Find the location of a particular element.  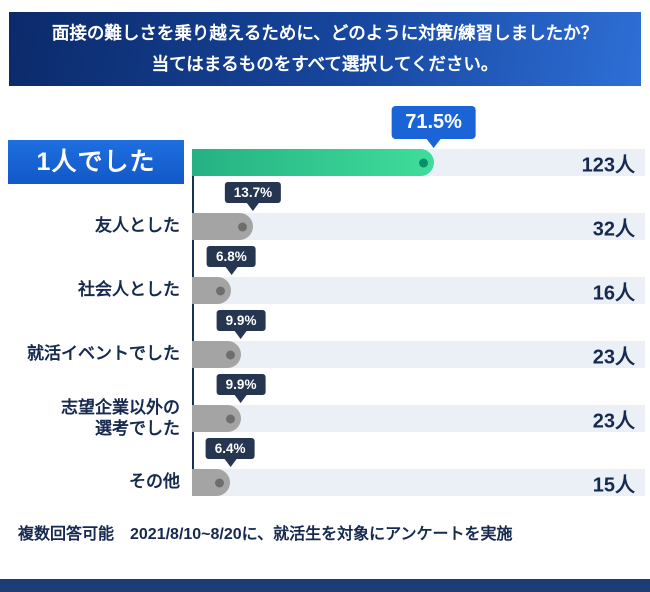

chart-row: 1人でした 71.5% 123人 is located at coordinates (325, 142).